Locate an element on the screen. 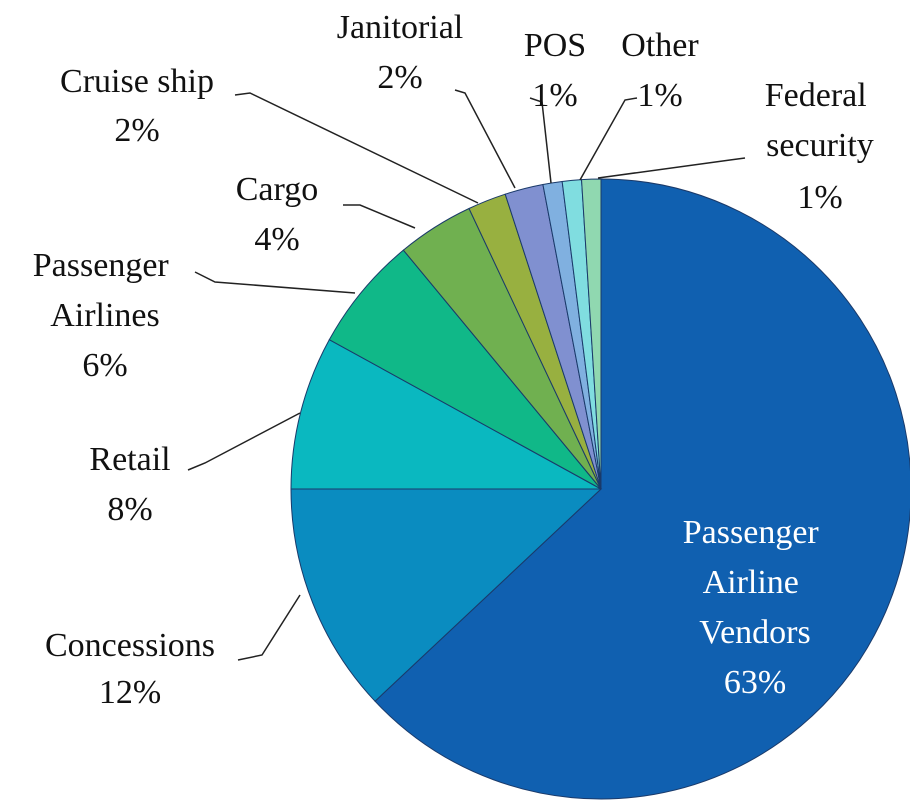 This screenshot has width=910, height=801. slice-label: Cargo is located at coordinates (277, 189).